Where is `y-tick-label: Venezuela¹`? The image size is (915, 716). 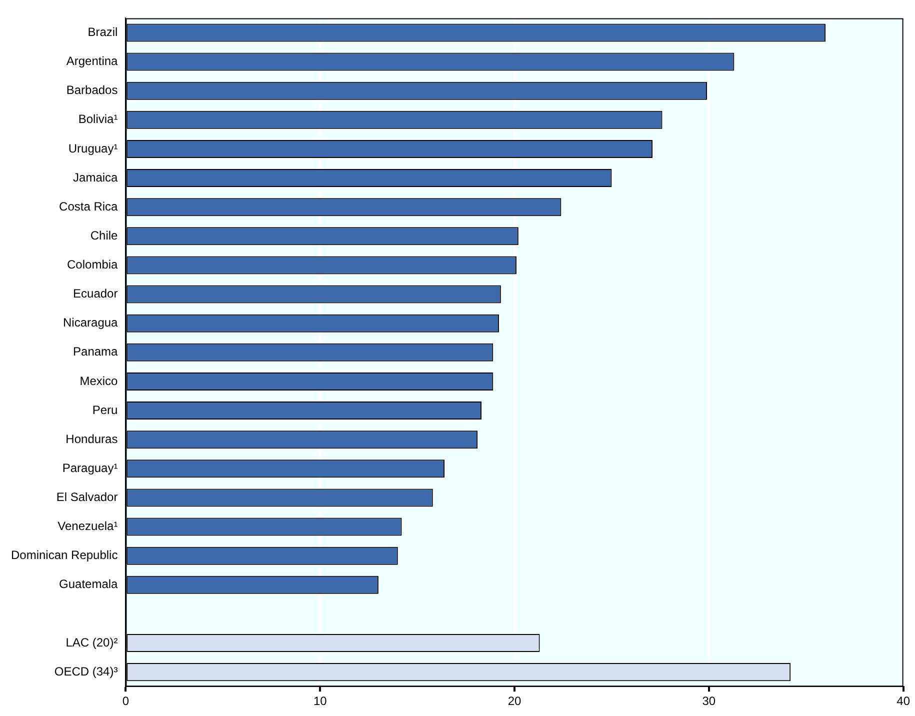
y-tick-label: Venezuela¹ is located at coordinates (88, 526).